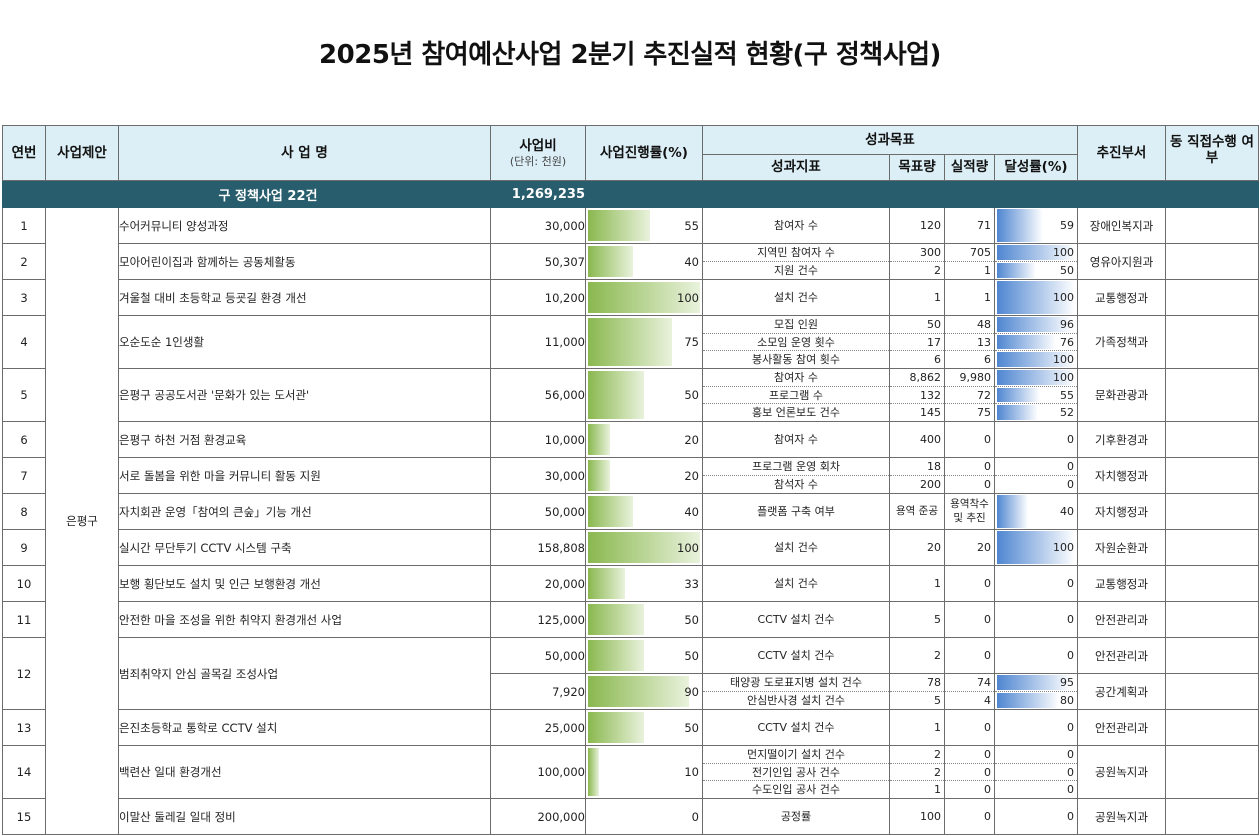 This screenshot has height=836, width=1260. I want to click on indicator-label-item: 지원 건수, so click(796, 270).